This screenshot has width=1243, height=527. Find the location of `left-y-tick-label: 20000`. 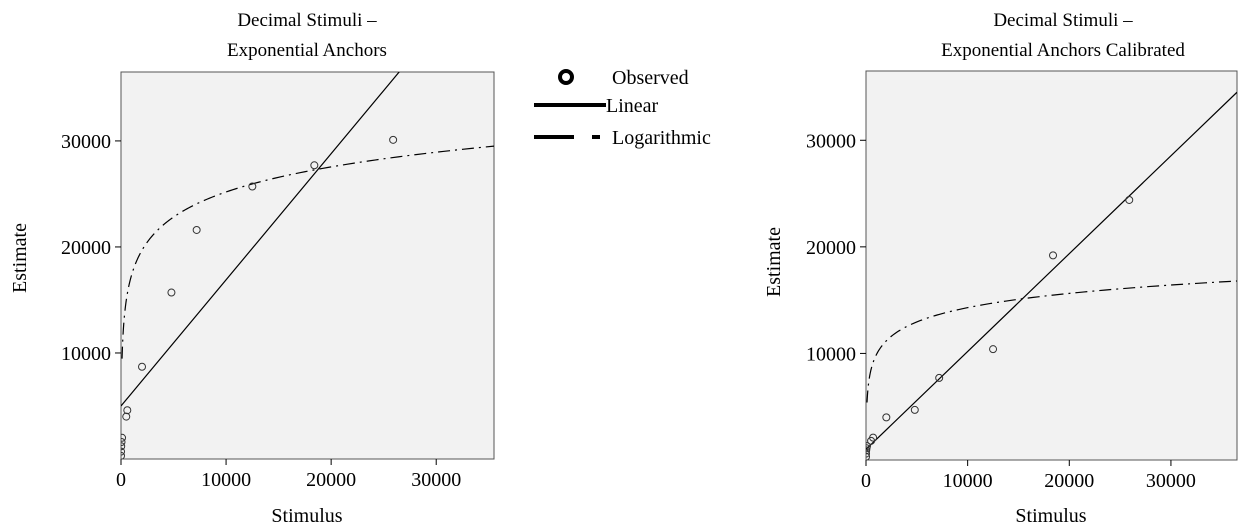

left-y-tick-label: 20000 is located at coordinates (86, 248).